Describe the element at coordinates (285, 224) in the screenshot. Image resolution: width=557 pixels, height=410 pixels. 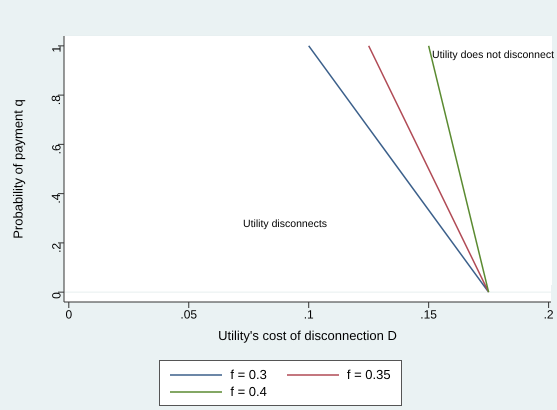
I see `annotation: Utility disconnects` at that location.